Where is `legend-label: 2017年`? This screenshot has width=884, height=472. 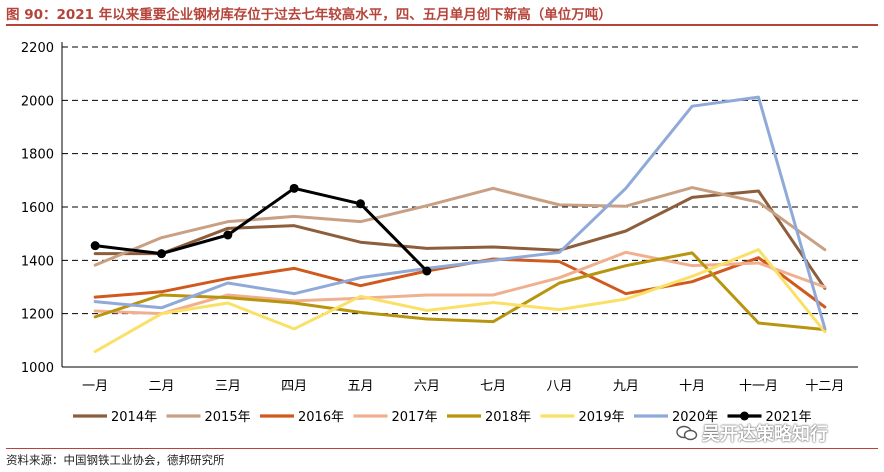
legend-label: 2017年 is located at coordinates (415, 417).